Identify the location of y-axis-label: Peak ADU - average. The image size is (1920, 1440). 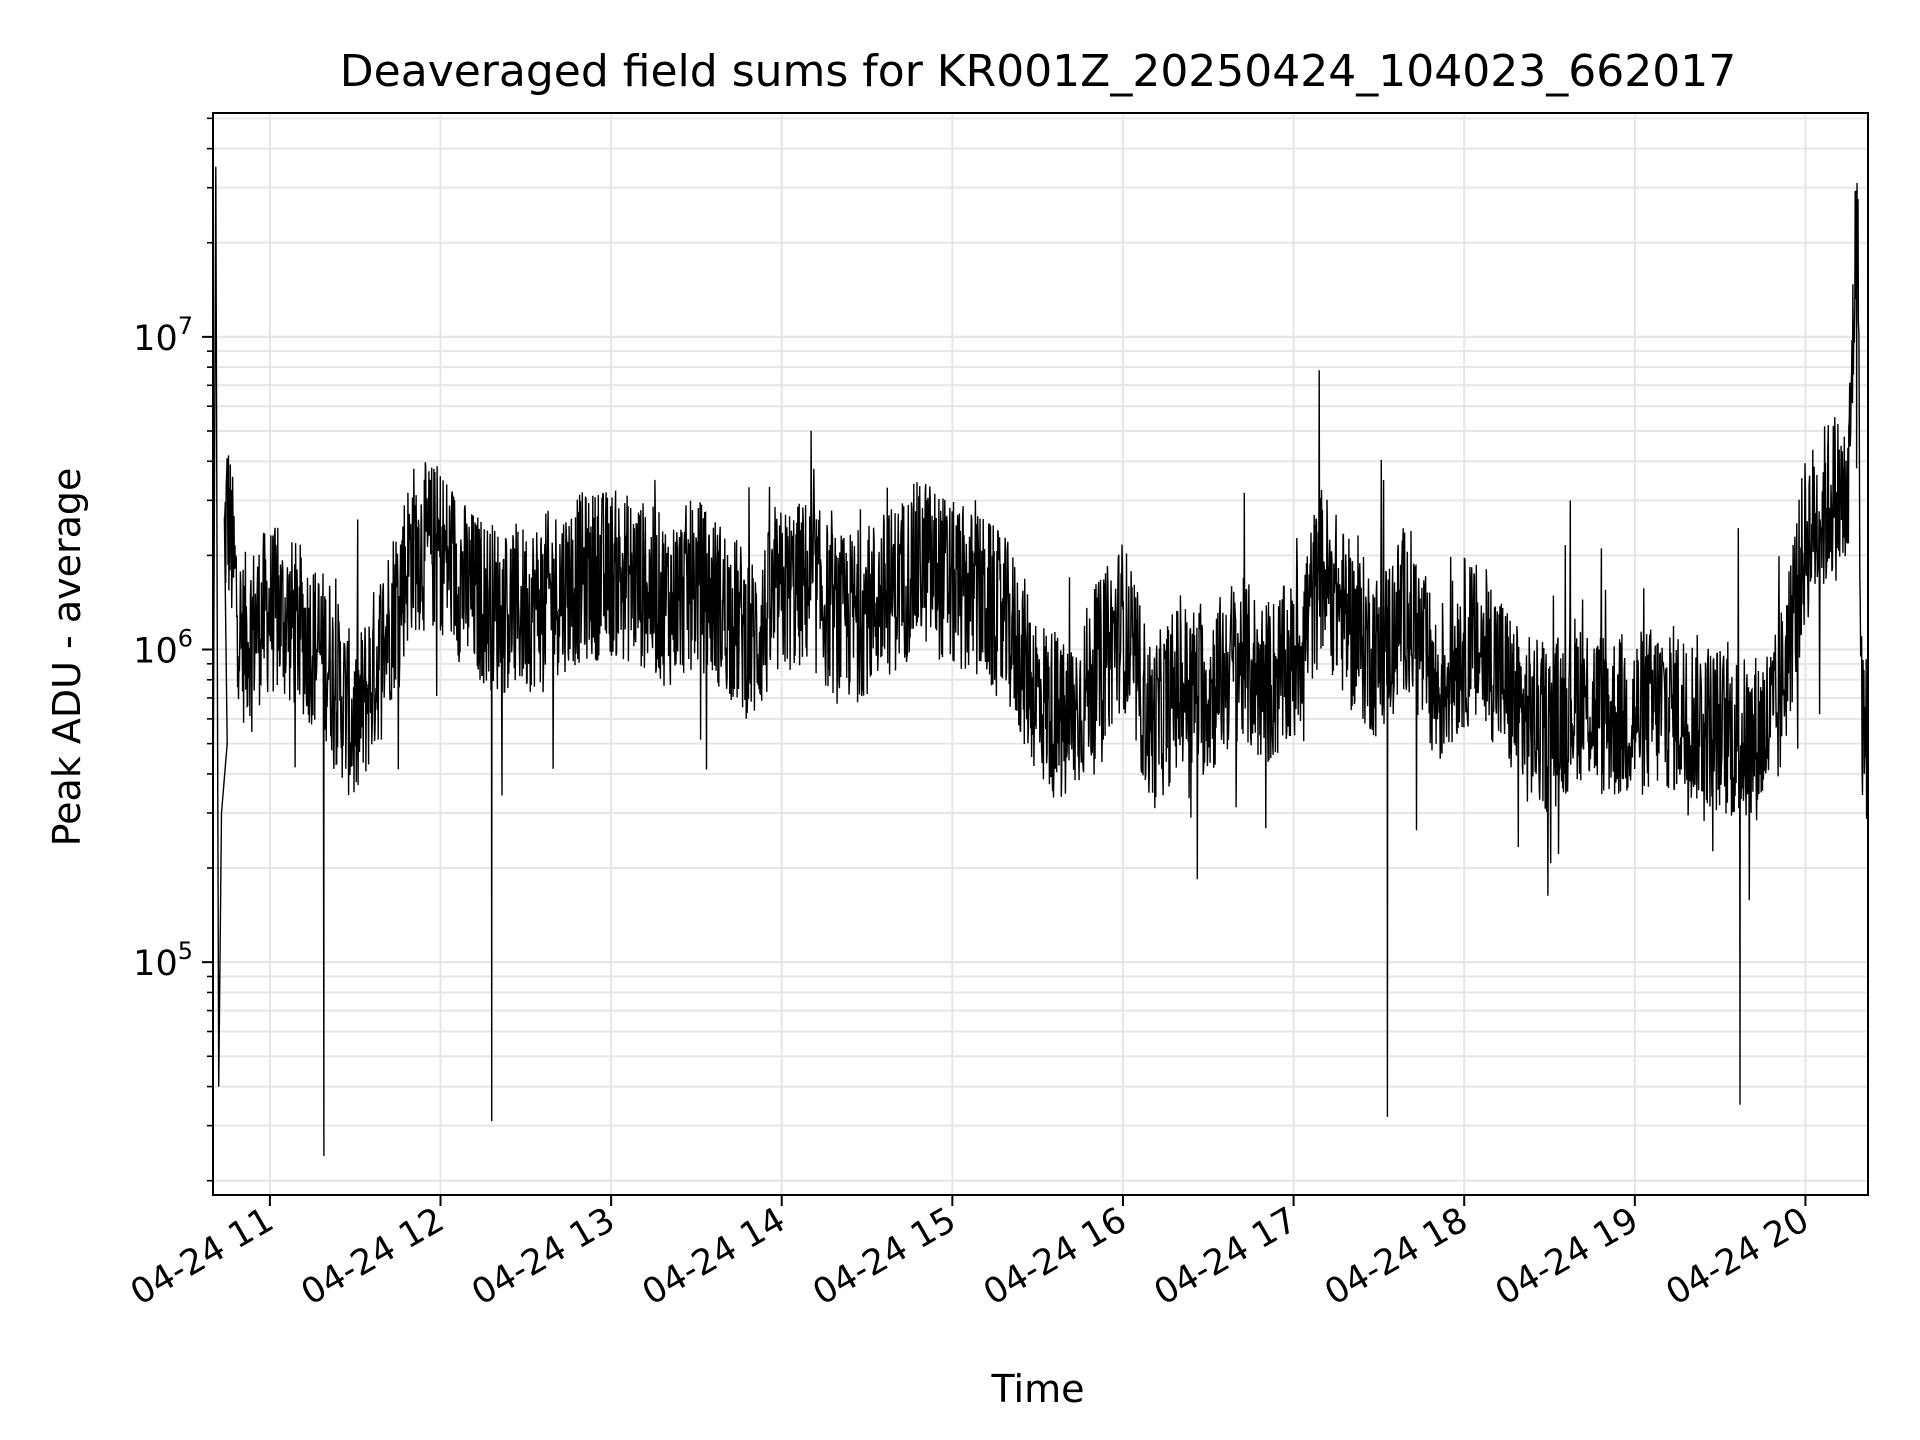
(67, 657).